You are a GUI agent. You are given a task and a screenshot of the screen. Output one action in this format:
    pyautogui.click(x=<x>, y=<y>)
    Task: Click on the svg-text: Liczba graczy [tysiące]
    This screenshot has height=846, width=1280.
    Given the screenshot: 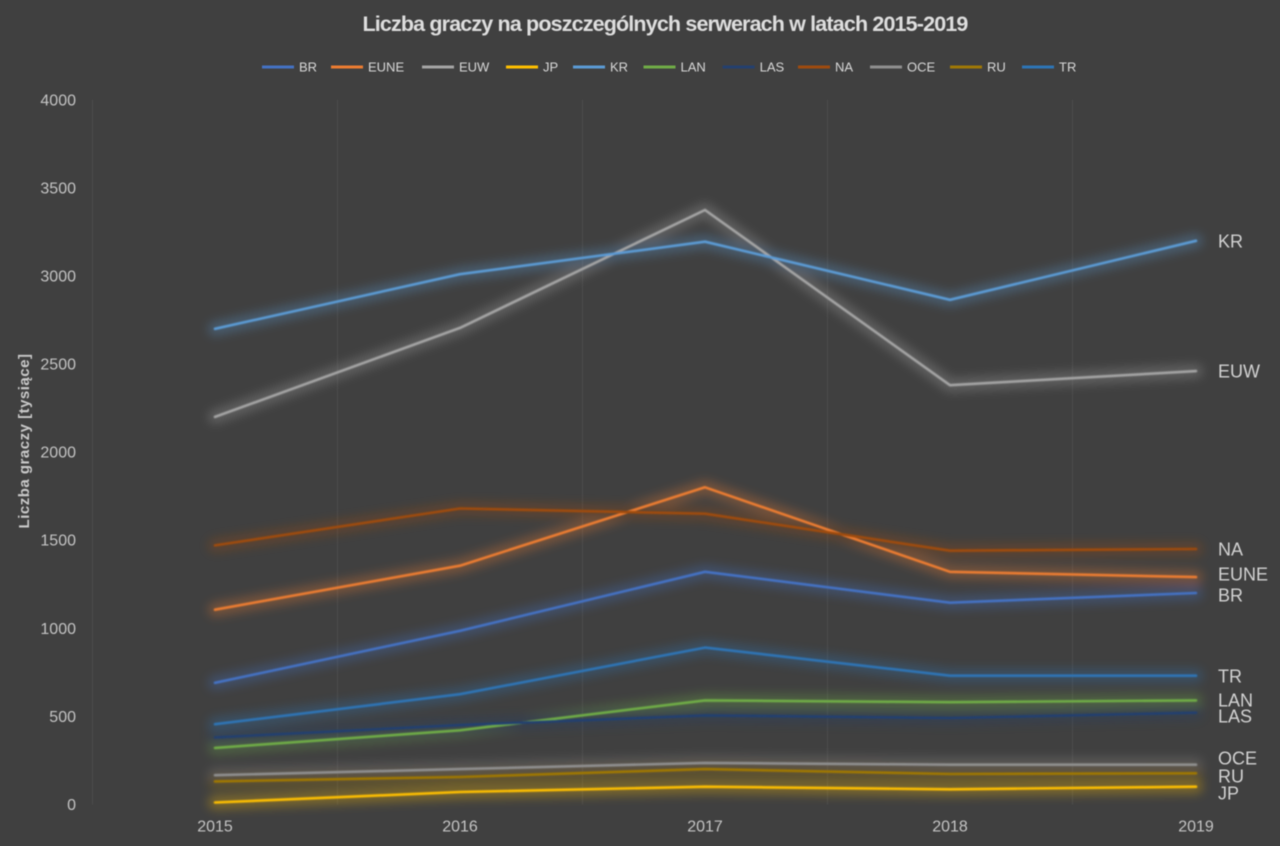 What is the action you would take?
    pyautogui.click(x=24, y=441)
    